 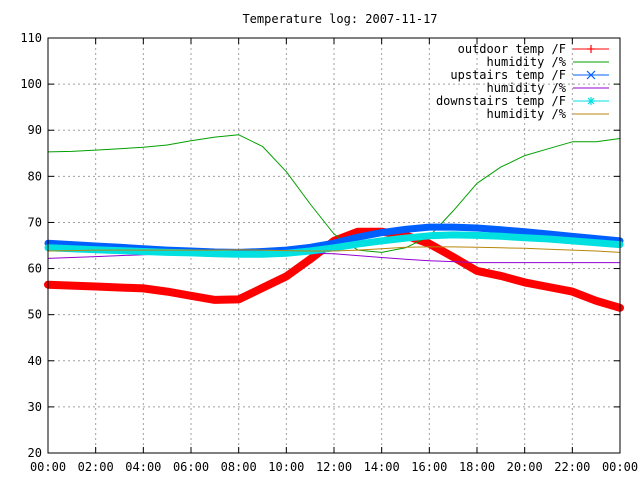 I want to click on y-tick-label: 70, so click(x=35, y=222).